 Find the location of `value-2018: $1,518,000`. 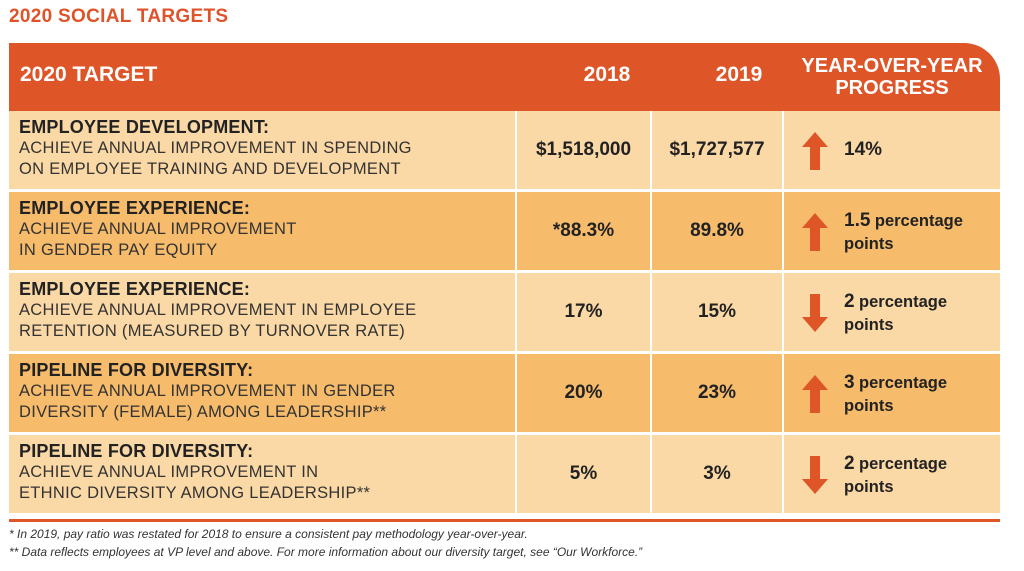

value-2018: $1,518,000 is located at coordinates (583, 149).